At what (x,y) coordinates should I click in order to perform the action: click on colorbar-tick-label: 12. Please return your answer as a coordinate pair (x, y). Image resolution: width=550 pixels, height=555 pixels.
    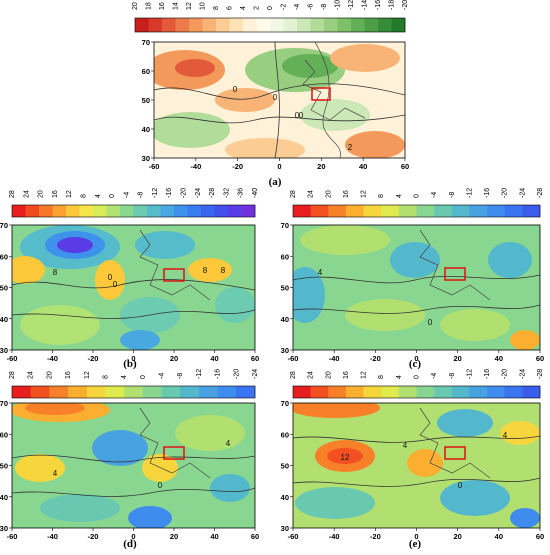
    Looking at the image, I should click on (189, 6).